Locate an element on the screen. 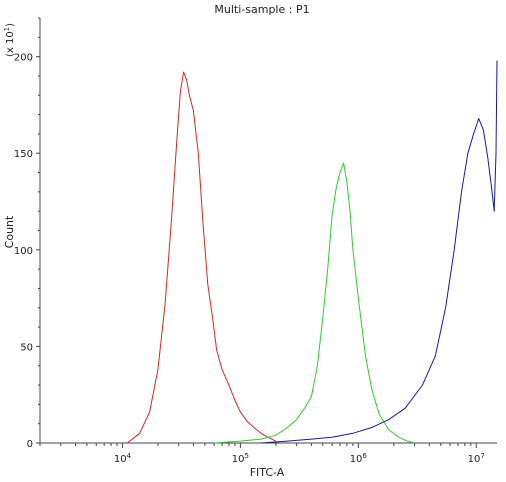 The height and width of the screenshot is (482, 506). y-tick-label: 200 is located at coordinates (23, 58).